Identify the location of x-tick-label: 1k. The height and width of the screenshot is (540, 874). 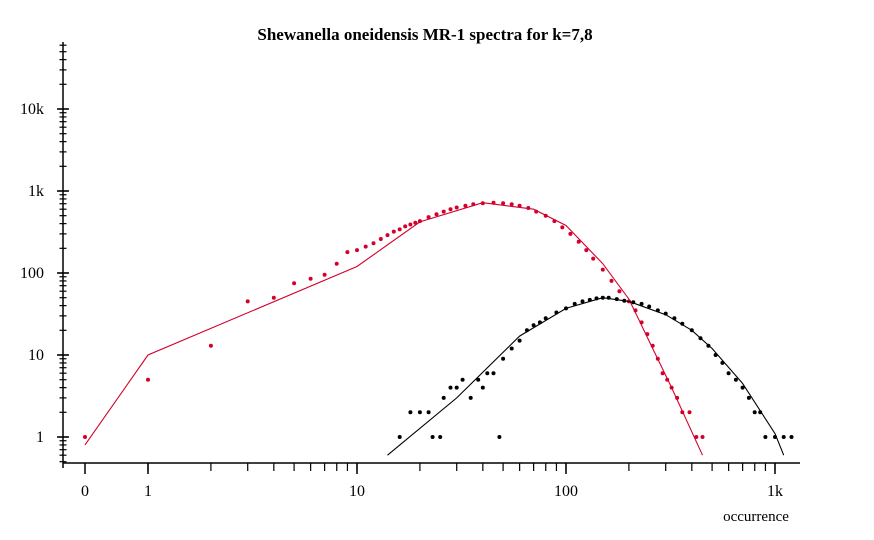
(775, 491).